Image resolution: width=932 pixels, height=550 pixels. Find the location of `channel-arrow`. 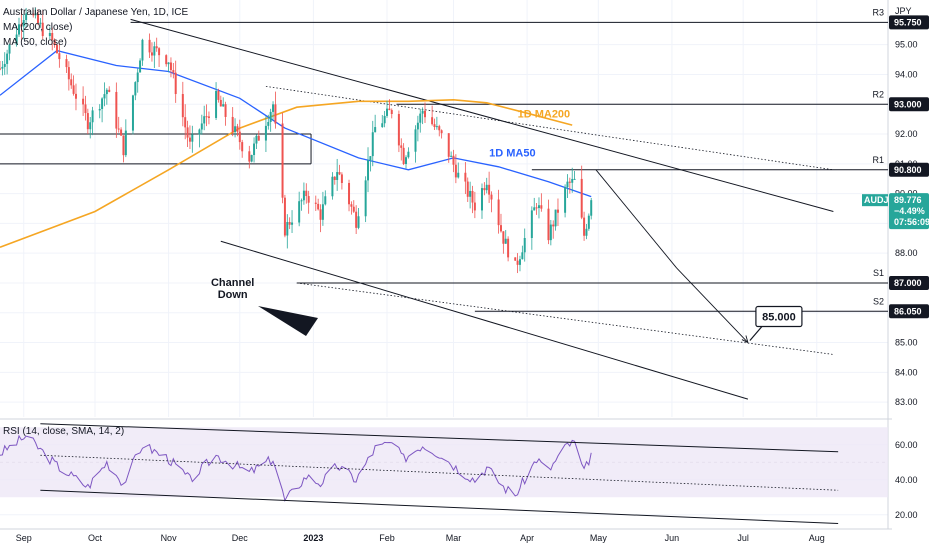

channel-arrow is located at coordinates (288, 321).